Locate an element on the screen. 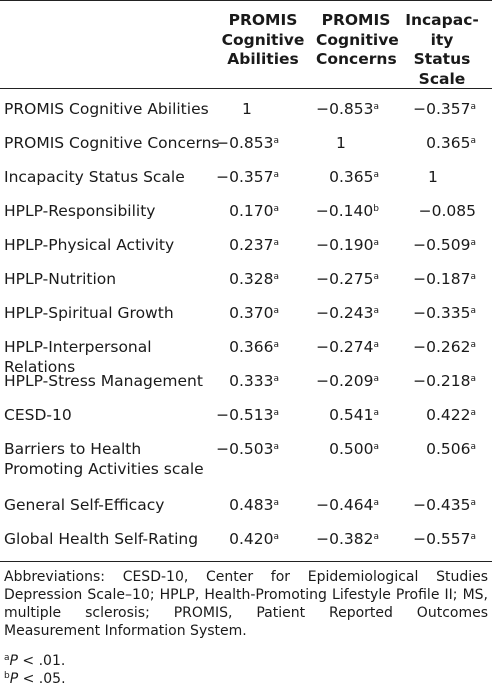 The width and height of the screenshot is (492, 689). table-cell: 0.237a is located at coordinates (254, 245).